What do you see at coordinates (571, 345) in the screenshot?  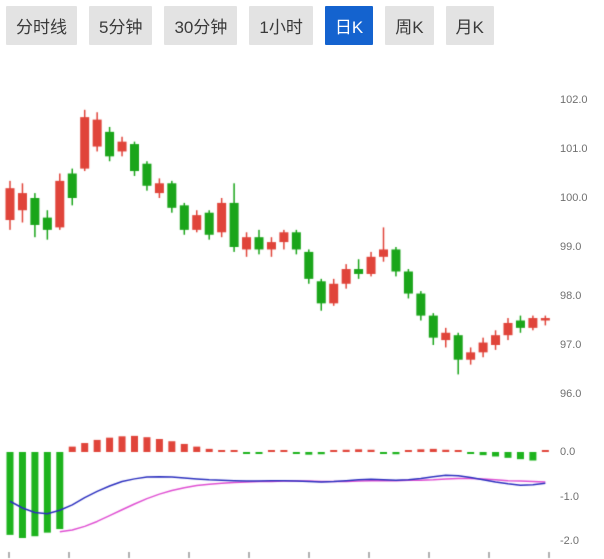 I see `y-axis-label: 97.0` at bounding box center [571, 345].